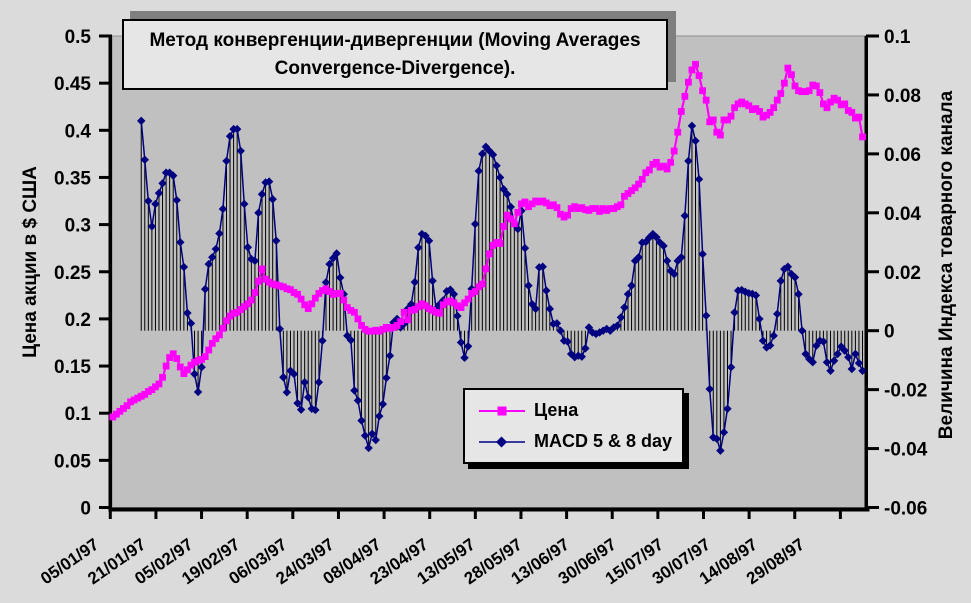 The height and width of the screenshot is (603, 971). What do you see at coordinates (78, 414) in the screenshot?
I see `left-tick-label: 0.1` at bounding box center [78, 414].